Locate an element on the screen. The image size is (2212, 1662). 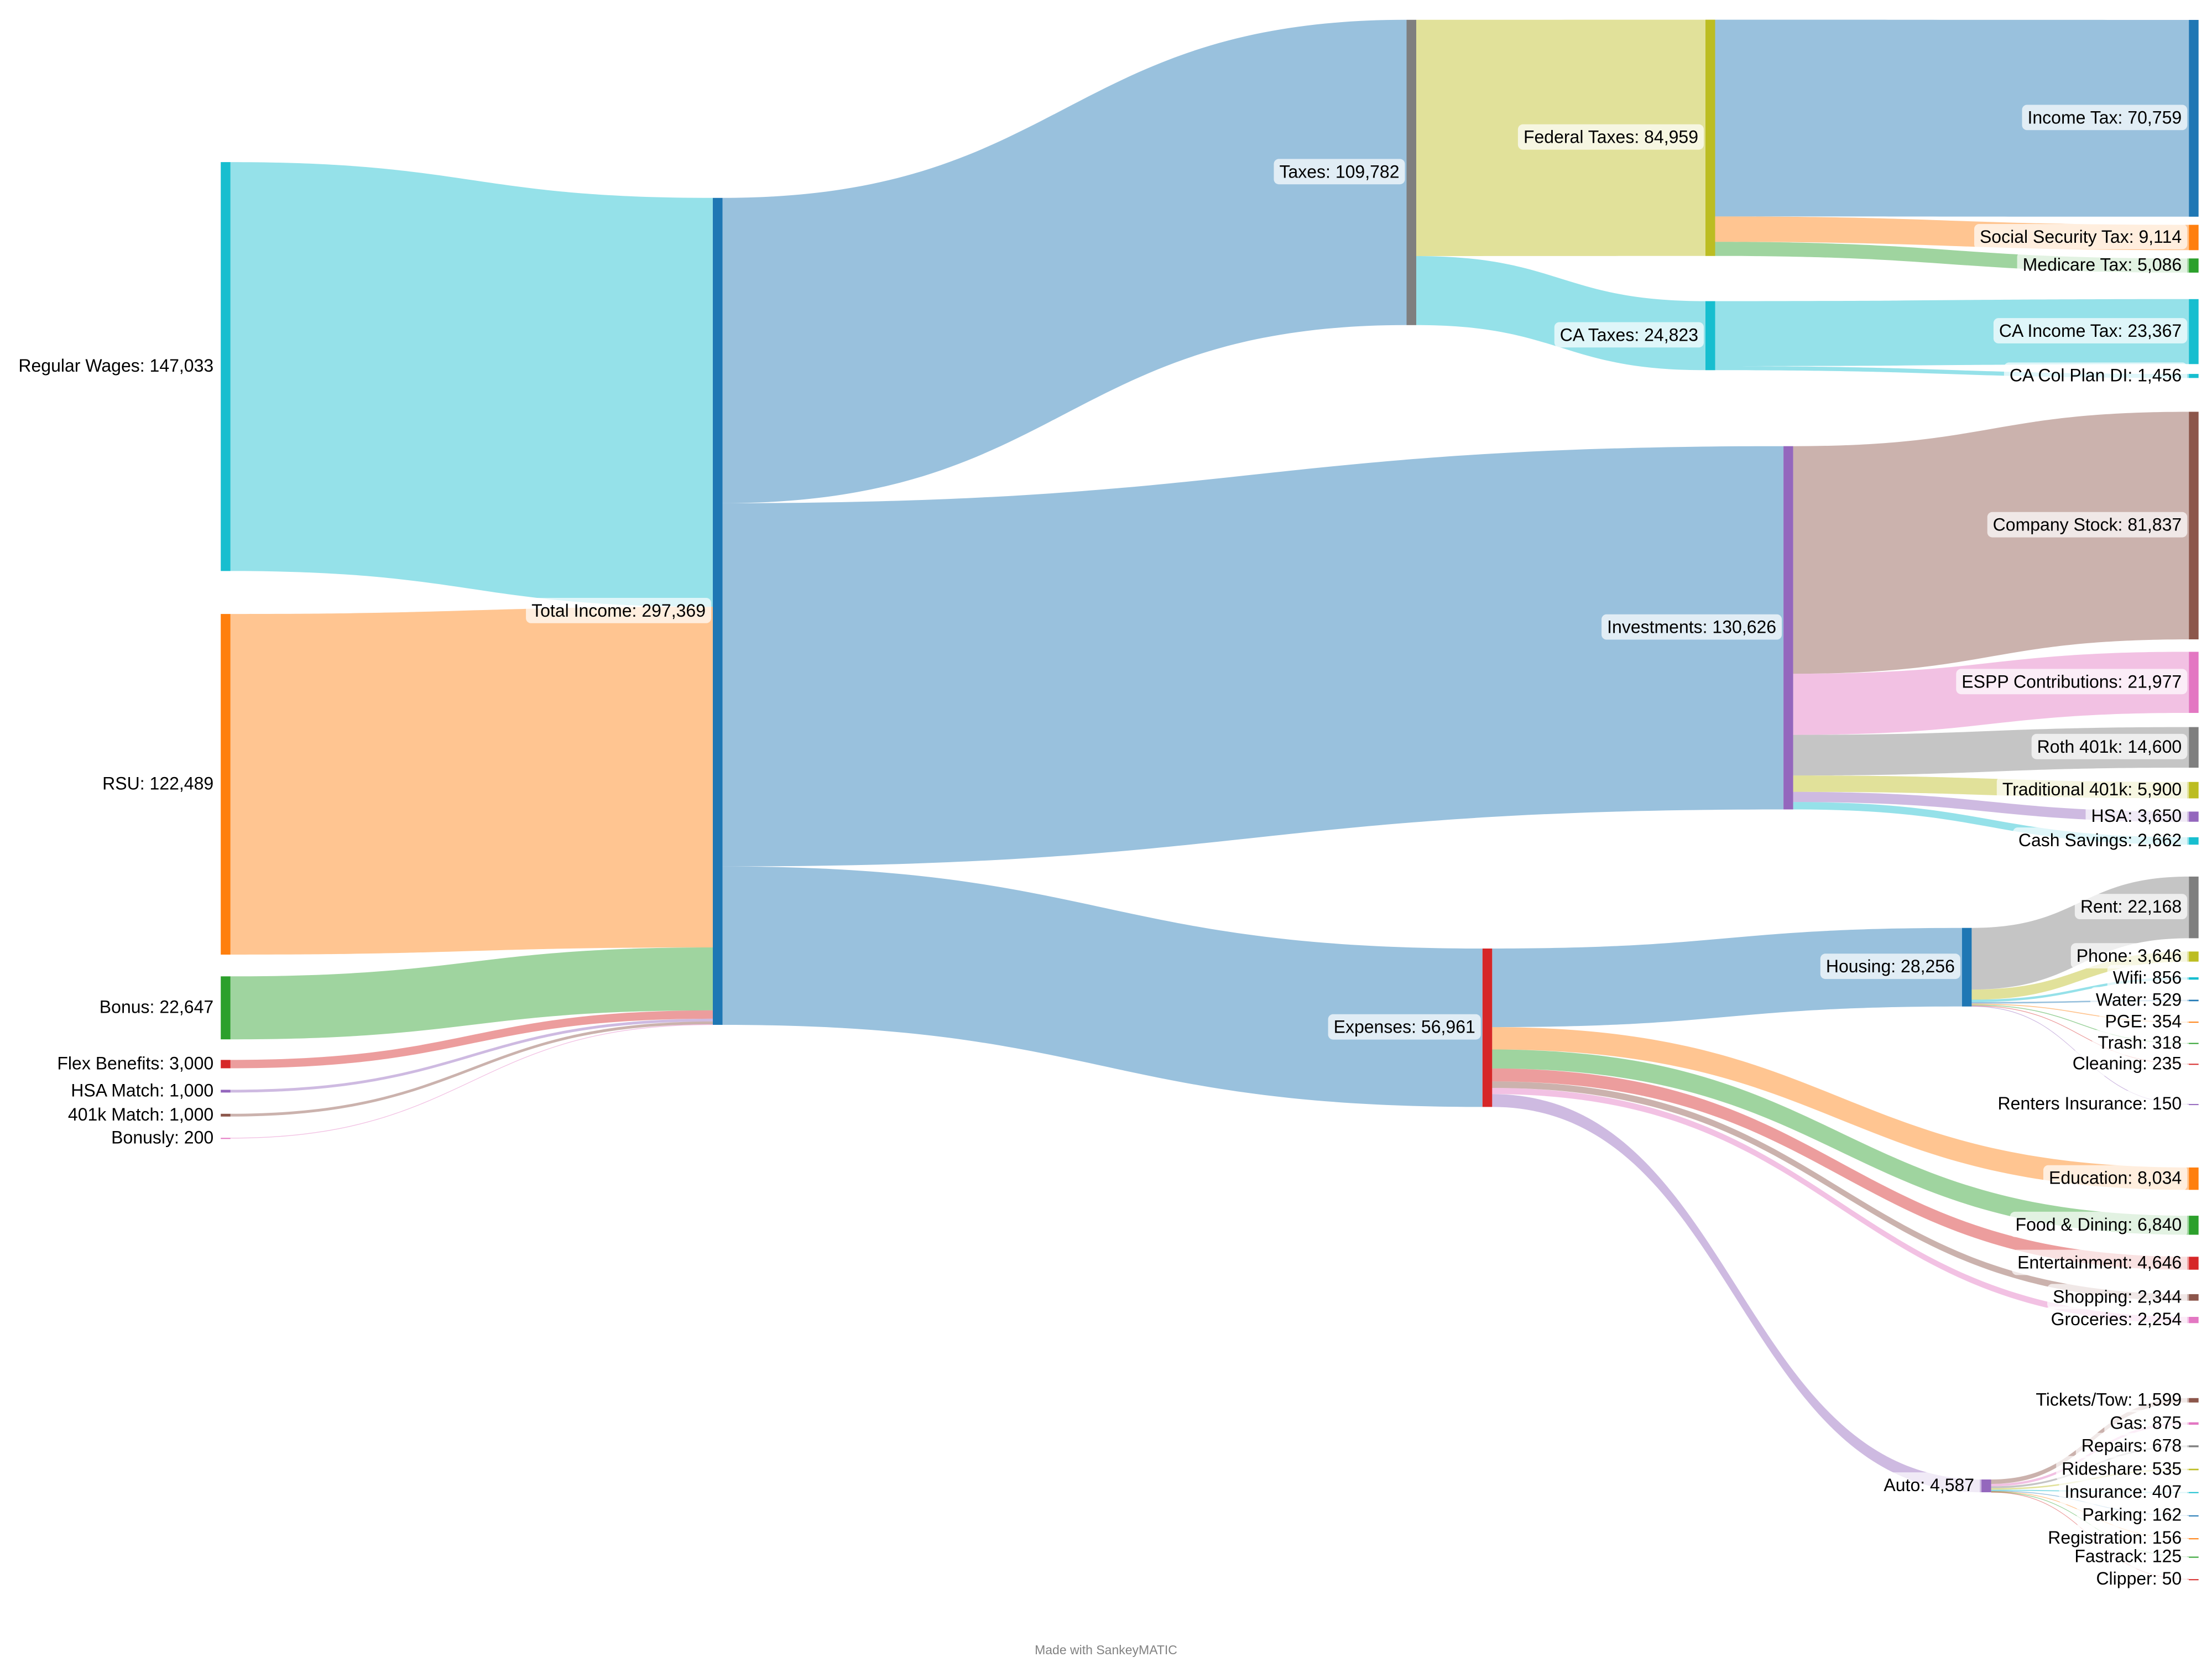
svg-text: Income Tax: 70,759 is located at coordinates (2105, 117).